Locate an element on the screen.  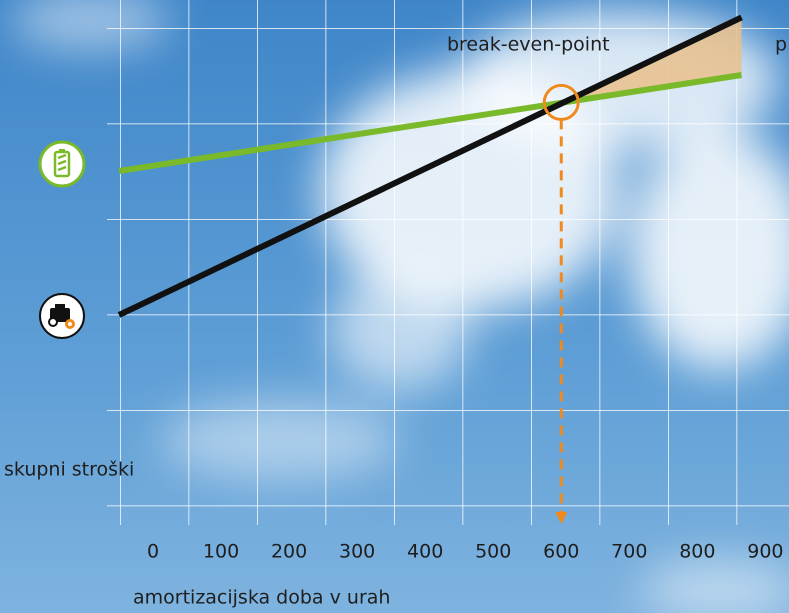
series-line is located at coordinates (430, 123).